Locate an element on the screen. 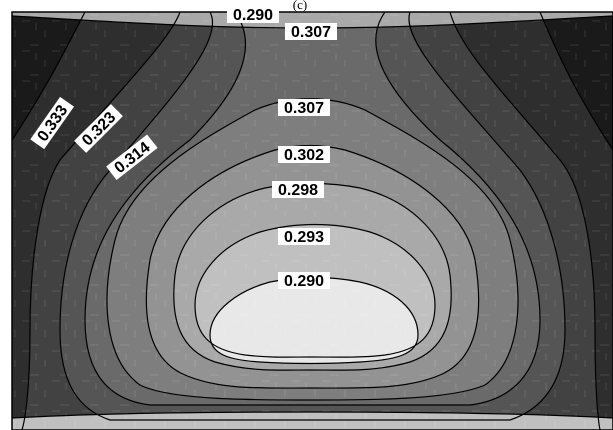 This screenshot has height=430, width=613. contour-label-top-edge: 0.290 is located at coordinates (253, 15).